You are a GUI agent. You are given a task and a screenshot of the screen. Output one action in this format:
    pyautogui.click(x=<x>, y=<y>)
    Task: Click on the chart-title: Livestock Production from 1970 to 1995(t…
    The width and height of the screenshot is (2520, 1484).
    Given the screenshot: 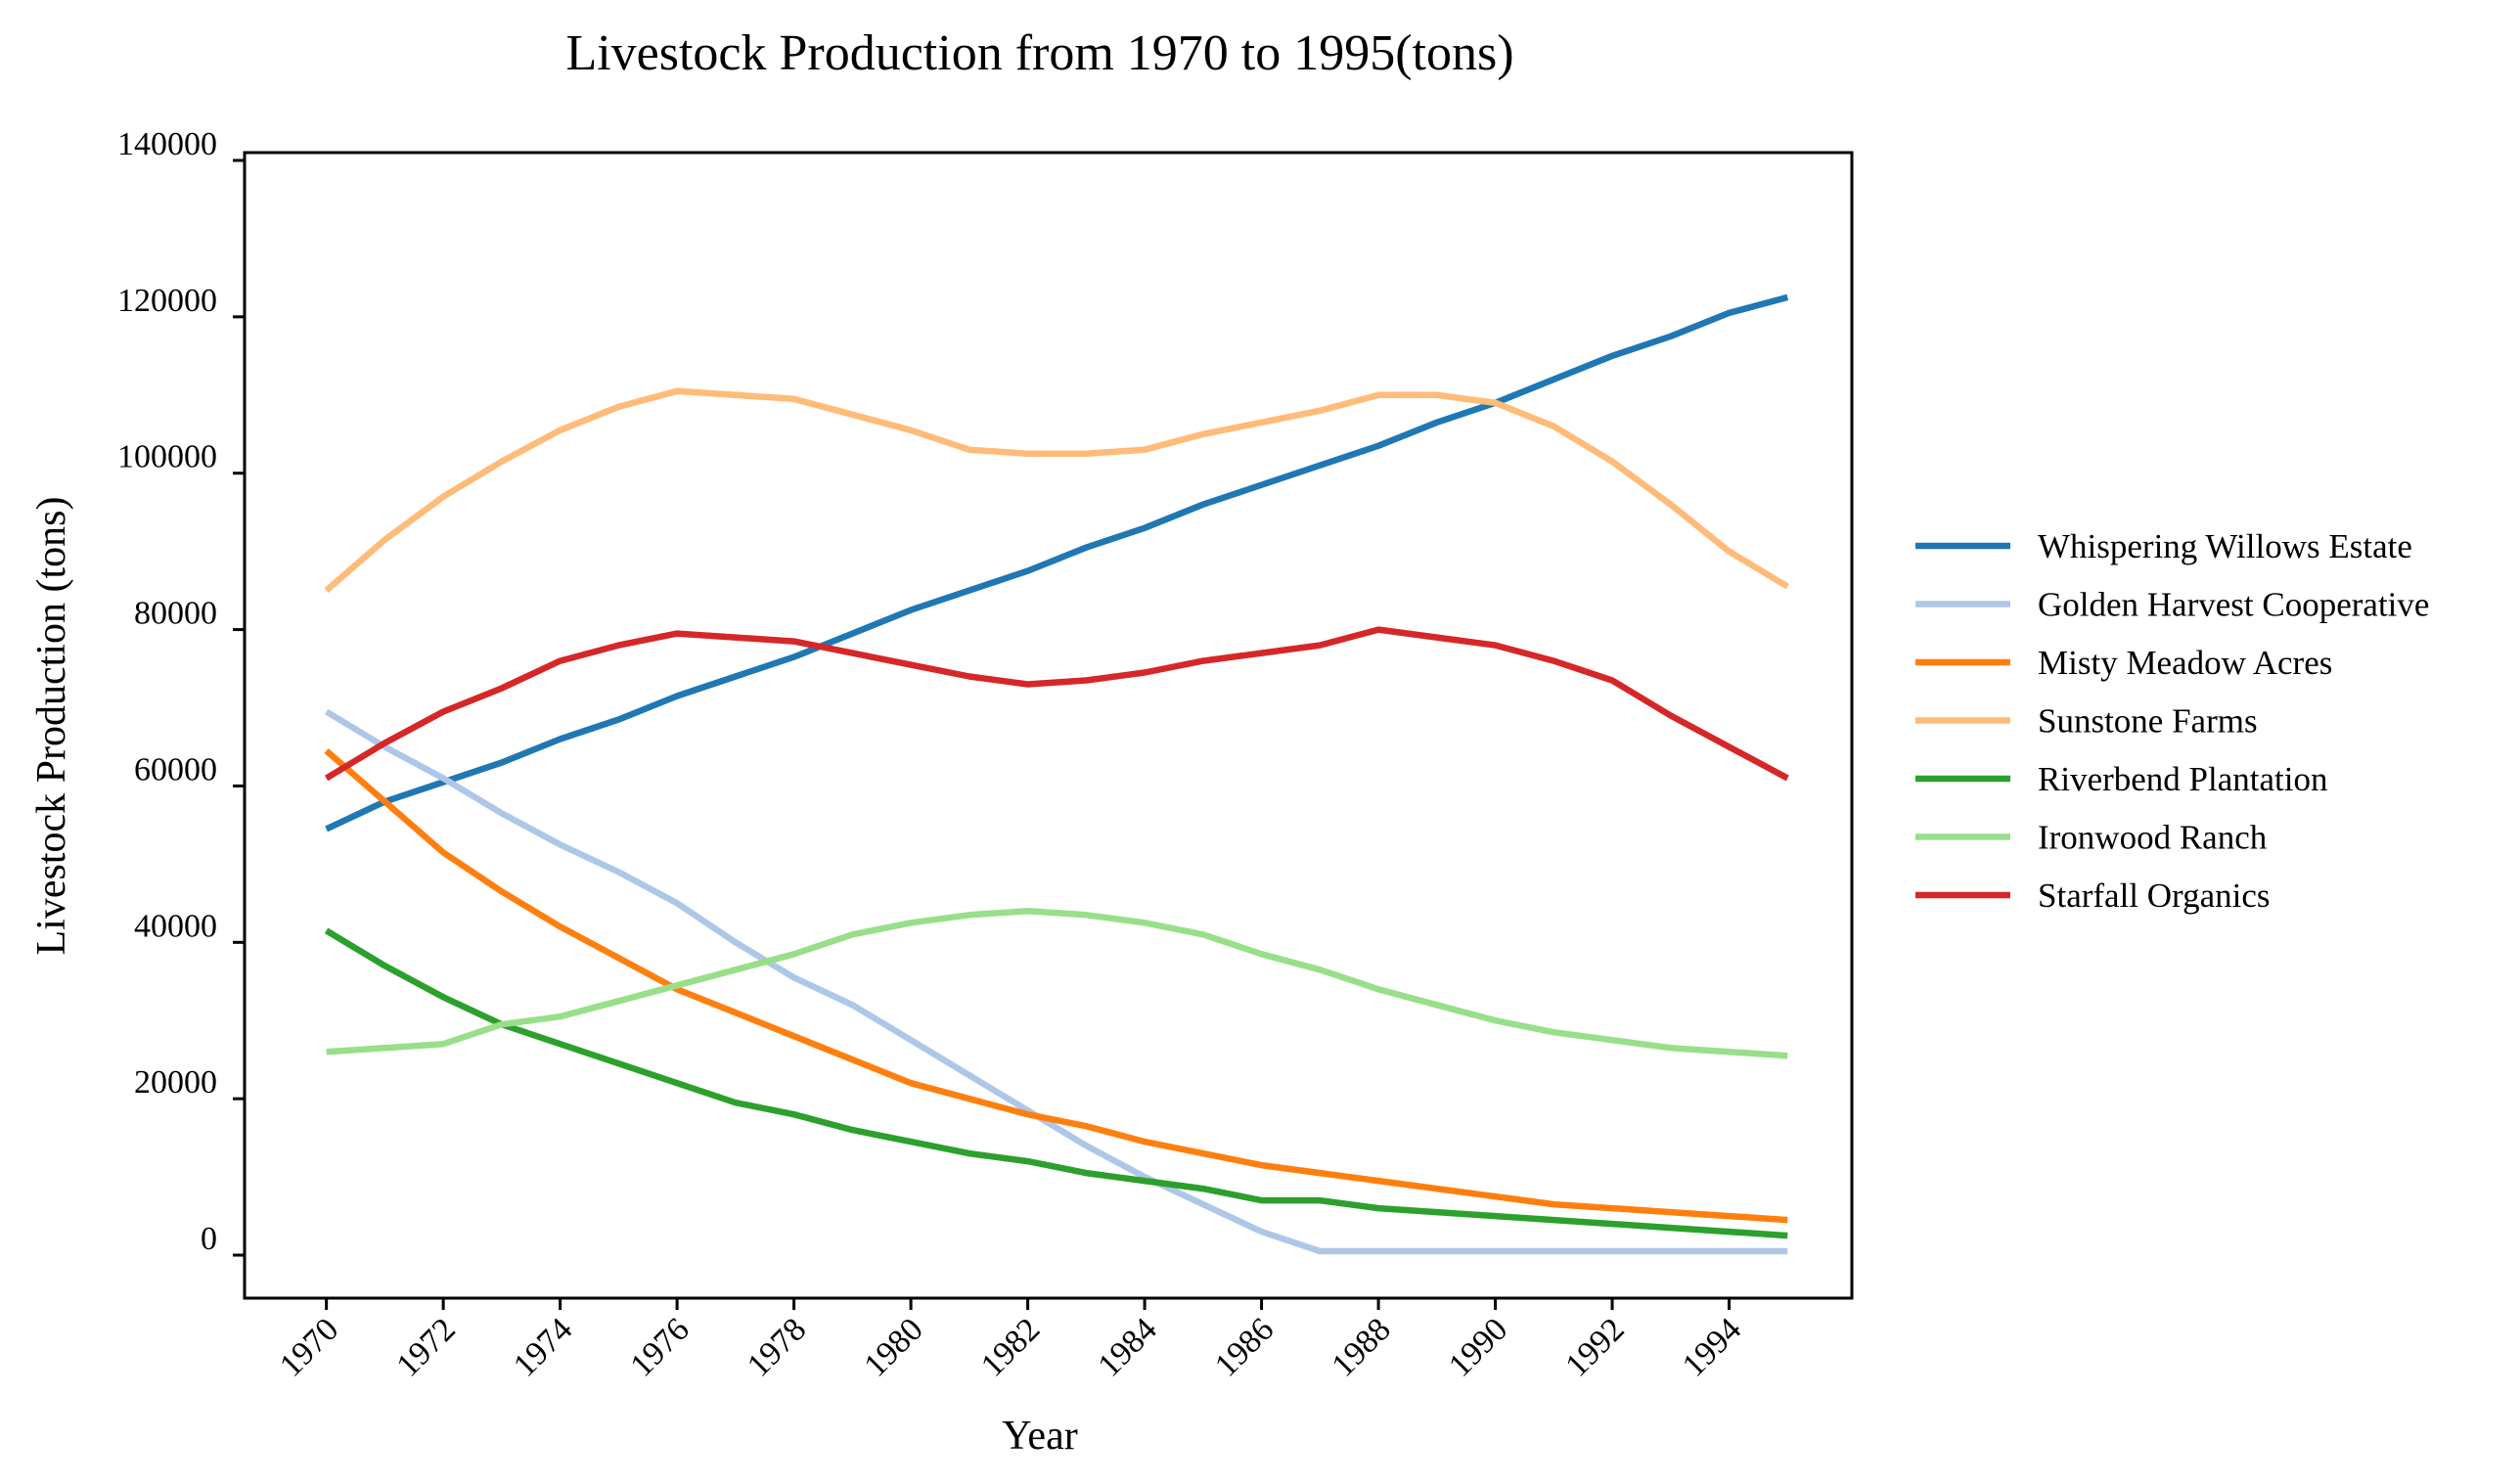 What is the action you would take?
    pyautogui.click(x=1039, y=53)
    